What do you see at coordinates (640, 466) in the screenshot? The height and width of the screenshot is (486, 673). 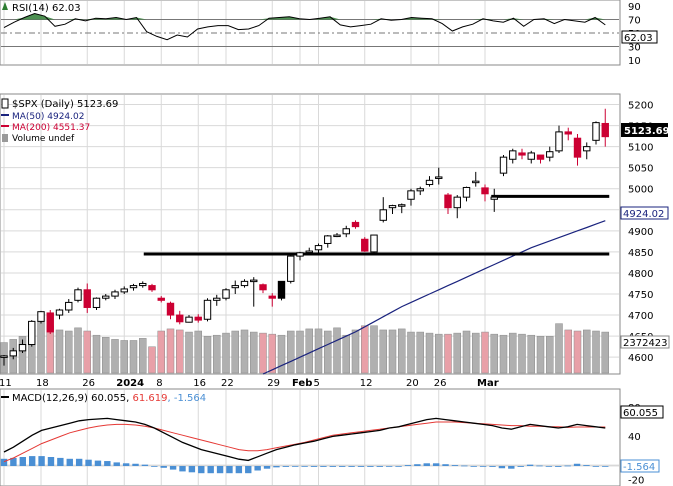 I see `macd-hist-value-tag: -1.564` at bounding box center [640, 466].